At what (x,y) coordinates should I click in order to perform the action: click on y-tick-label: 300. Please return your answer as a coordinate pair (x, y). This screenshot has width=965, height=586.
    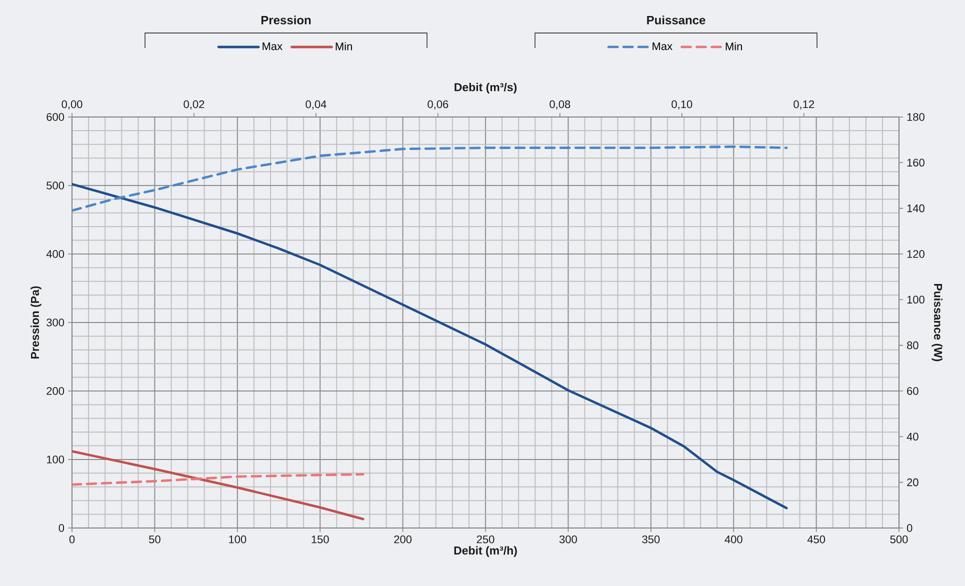
    Looking at the image, I should click on (55, 322).